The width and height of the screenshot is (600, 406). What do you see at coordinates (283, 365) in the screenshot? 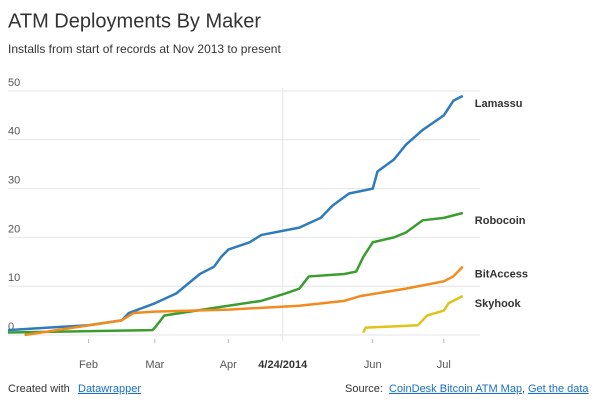
I see `highlight-label: 4/24/2014` at bounding box center [283, 365].